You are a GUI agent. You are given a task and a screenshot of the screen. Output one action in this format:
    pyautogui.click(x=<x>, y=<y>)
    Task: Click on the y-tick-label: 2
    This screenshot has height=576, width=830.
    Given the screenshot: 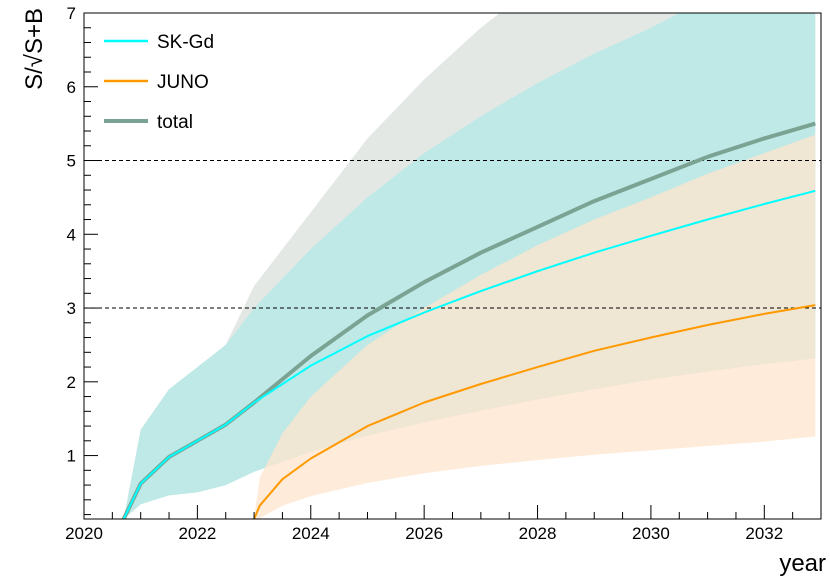 What is the action you would take?
    pyautogui.click(x=71, y=382)
    